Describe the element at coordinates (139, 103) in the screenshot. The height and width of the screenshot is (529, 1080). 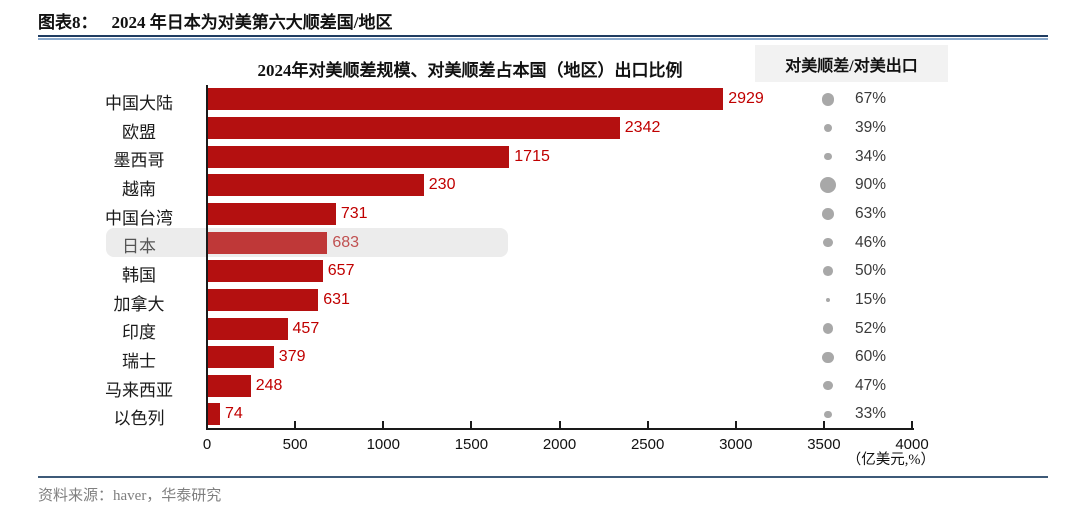
I see `category-label: 中国大陆` at that location.